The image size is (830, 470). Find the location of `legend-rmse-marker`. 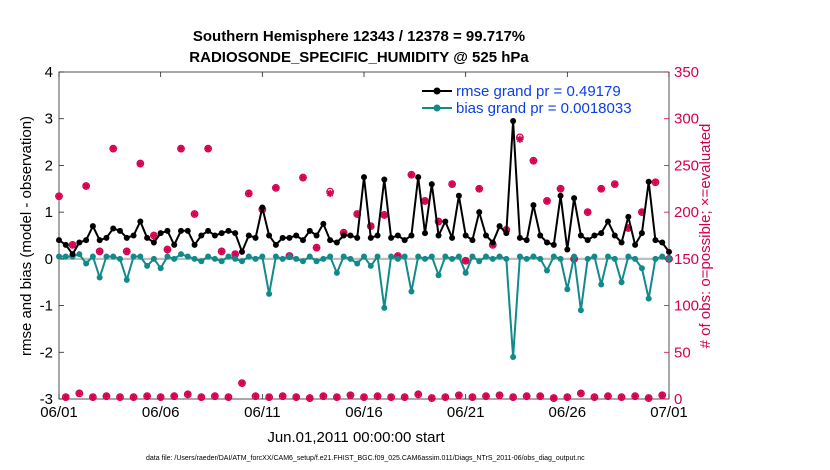

legend-rmse-marker is located at coordinates (437, 91).